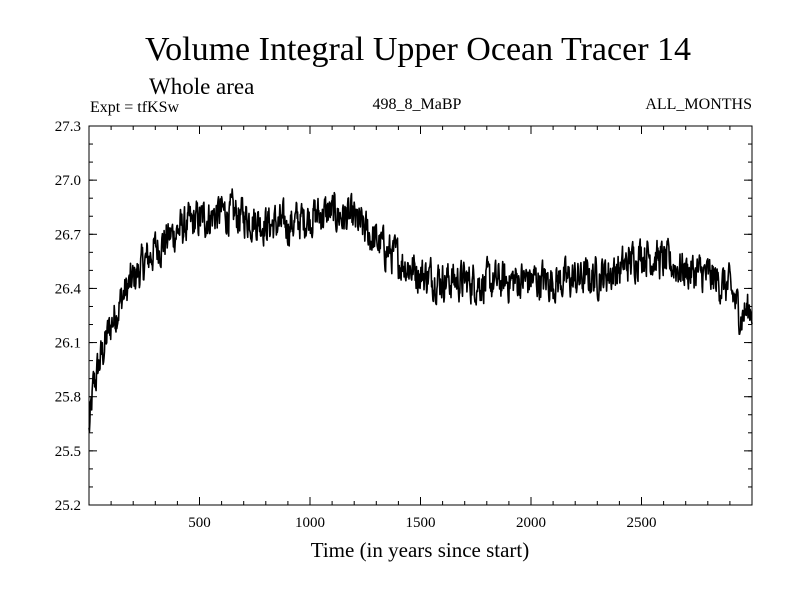 Image resolution: width=800 pixels, height=600 pixels. Describe the element at coordinates (421, 523) in the screenshot. I see `x-tick-label: 1500` at that location.